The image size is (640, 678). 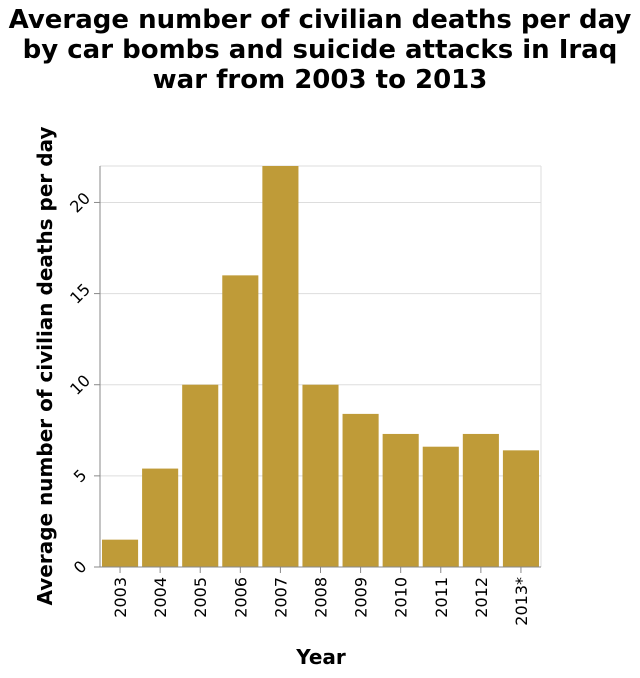 What do you see at coordinates (280, 597) in the screenshot?
I see `x-tick-label-2007: 2007` at bounding box center [280, 597].